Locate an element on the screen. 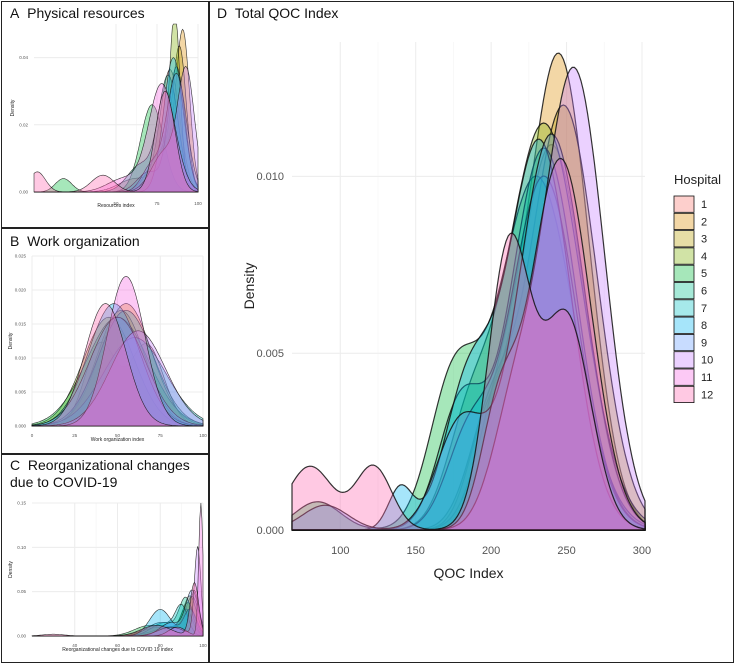  y-tick-label-d: 0.000 is located at coordinates (270, 531).